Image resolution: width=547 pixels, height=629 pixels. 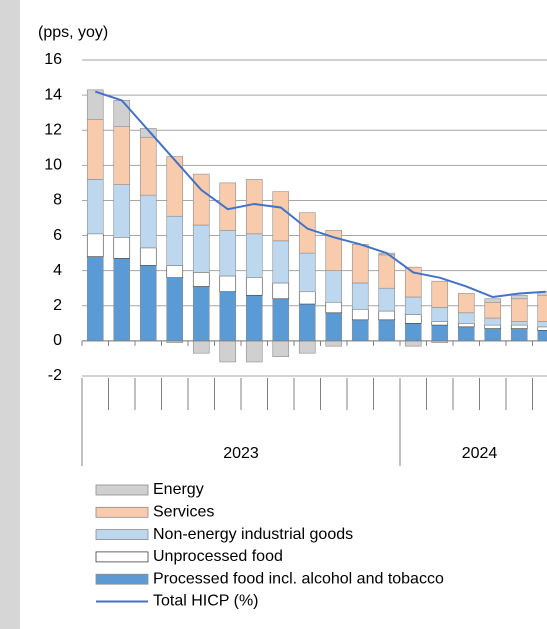 What do you see at coordinates (73, 32) in the screenshot?
I see `y-axis-label: (pps, yoy)` at bounding box center [73, 32].